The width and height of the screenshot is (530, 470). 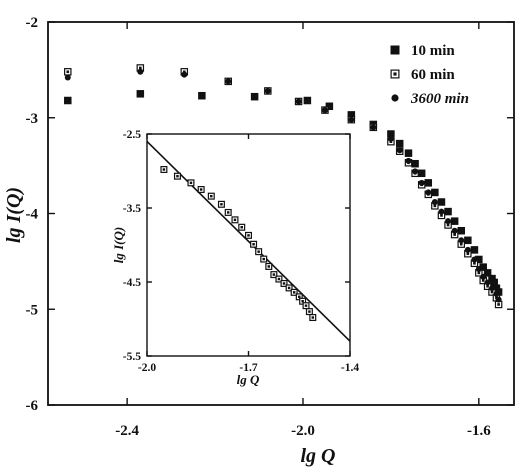 What do you see at coordinates (350, 368) in the screenshot?
I see `x-tick-label: -1.4` at bounding box center [350, 368].